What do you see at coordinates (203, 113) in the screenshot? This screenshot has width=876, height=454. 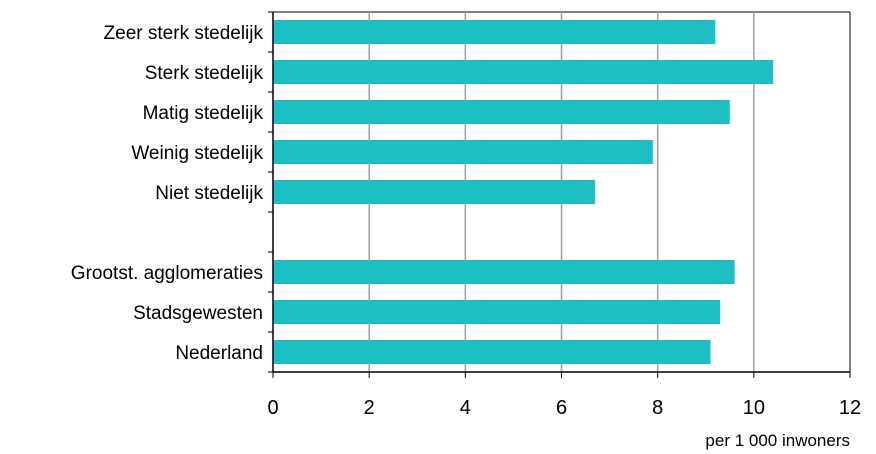 I see `category-label: Matig stedelijk` at bounding box center [203, 113].